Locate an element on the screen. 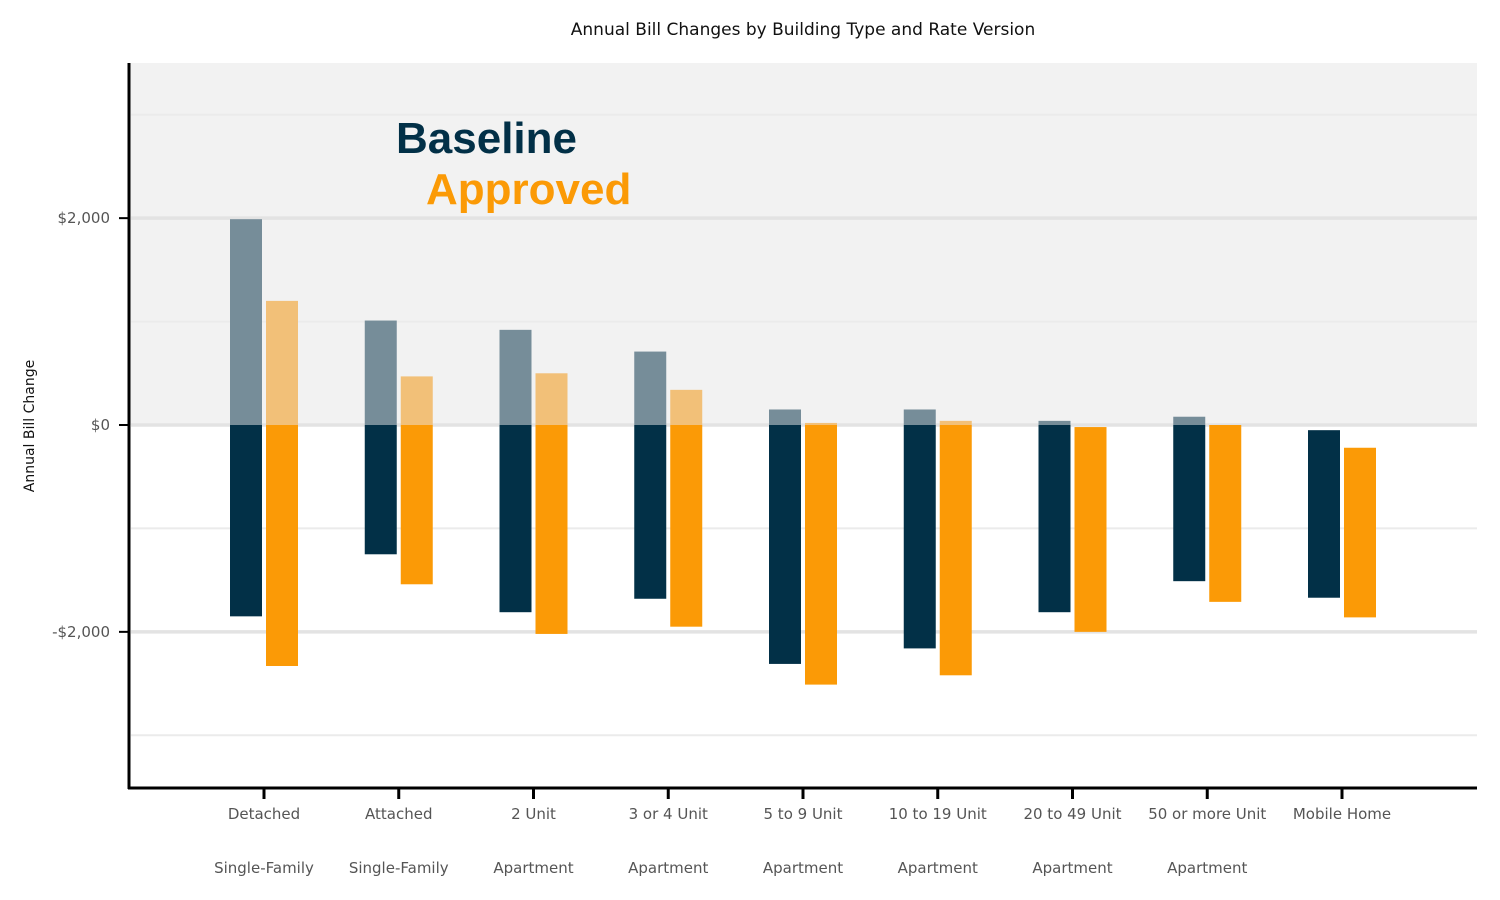 The width and height of the screenshot is (1500, 900). x-tick-label-line1: 20 to 49 Unit is located at coordinates (1072, 814).